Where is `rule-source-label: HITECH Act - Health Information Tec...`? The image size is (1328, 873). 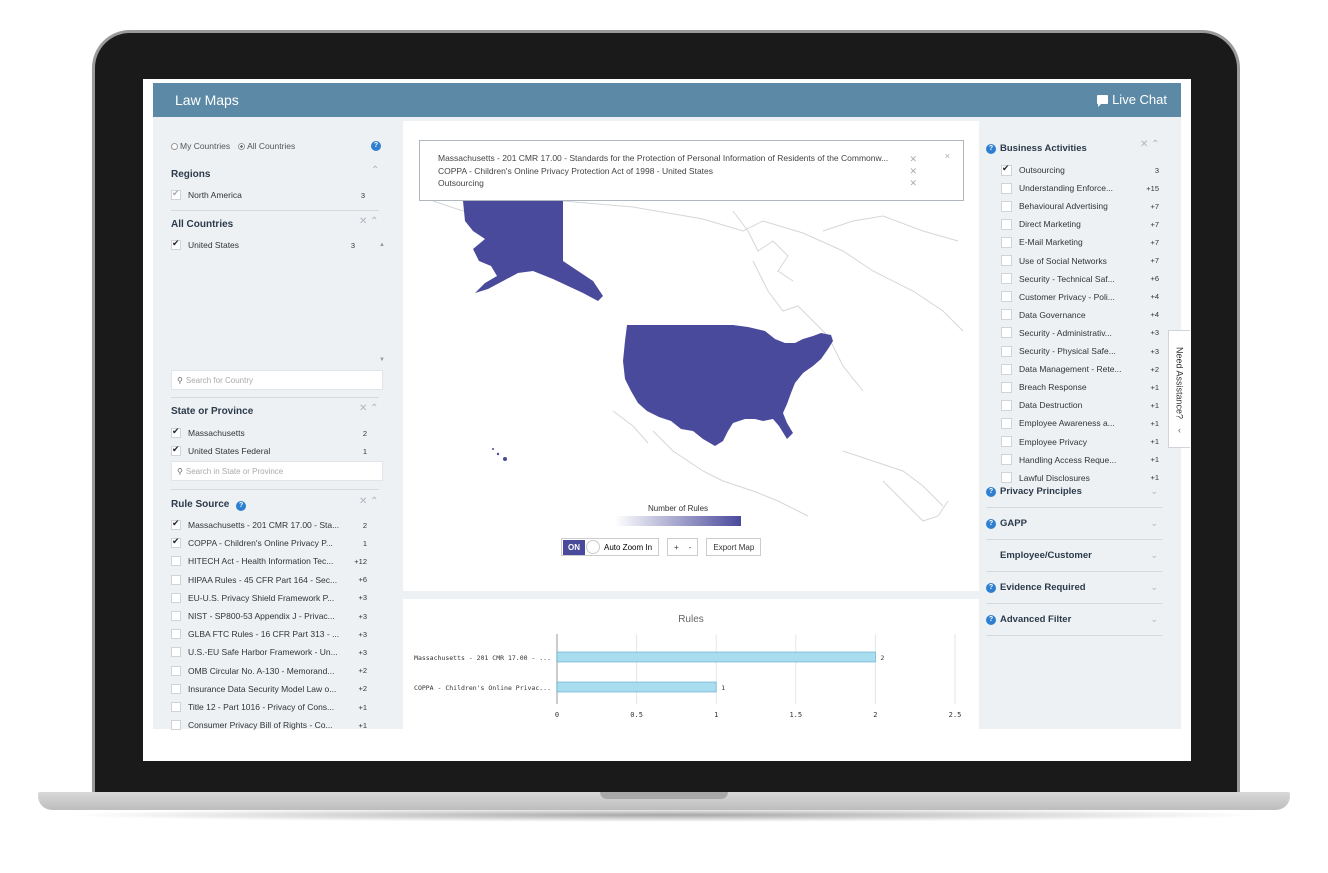
rule-source-label: HITECH Act - Health Information Tec... is located at coordinates (261, 561).